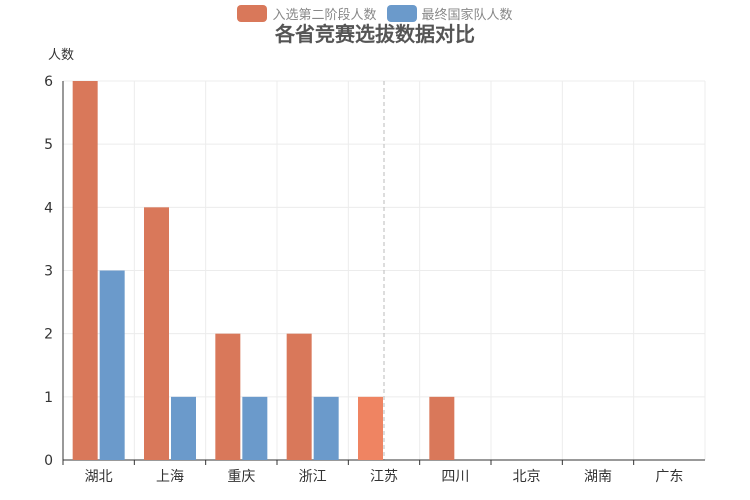 This screenshot has width=750, height=500. I want to click on legend-swatch-national, so click(401, 13).